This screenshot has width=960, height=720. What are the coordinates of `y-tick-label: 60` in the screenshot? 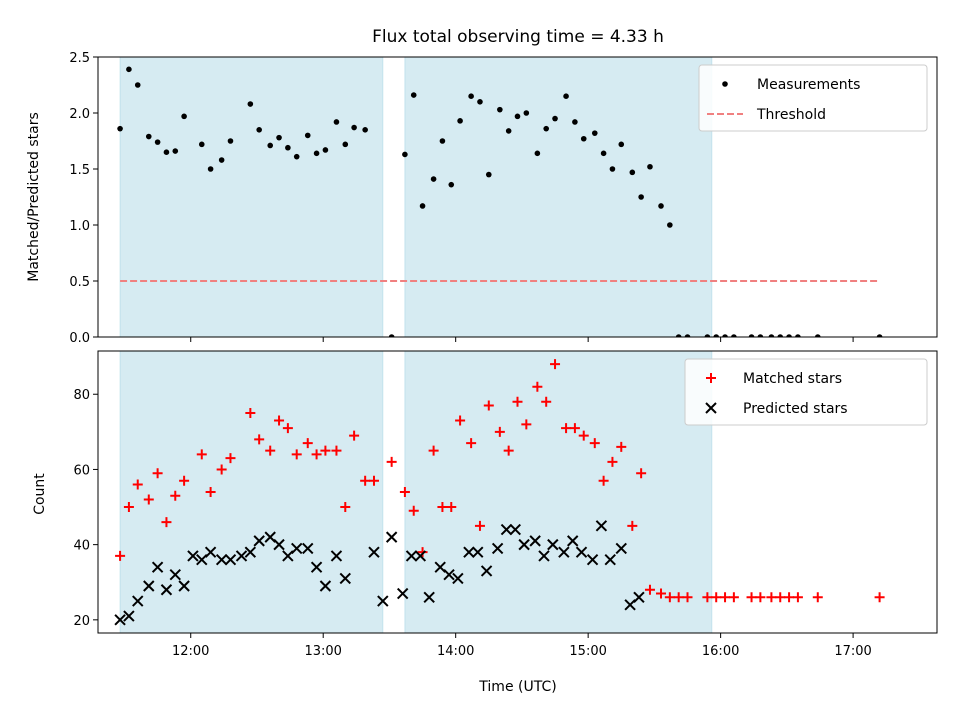 It's located at (81, 470).